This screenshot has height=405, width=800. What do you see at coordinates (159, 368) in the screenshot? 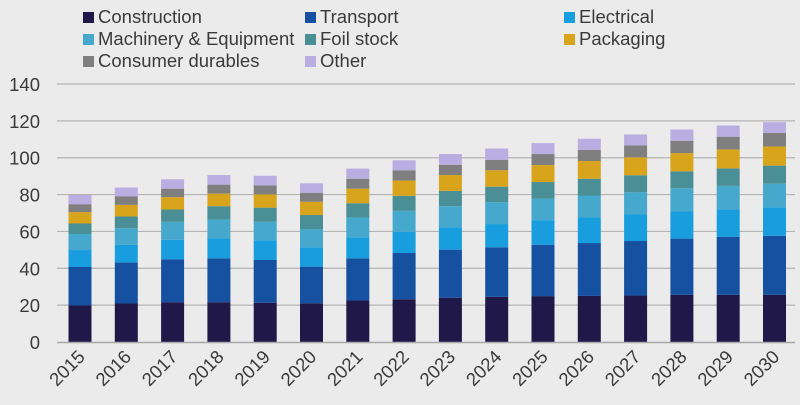
I see `x-tick-label: 2017` at bounding box center [159, 368].